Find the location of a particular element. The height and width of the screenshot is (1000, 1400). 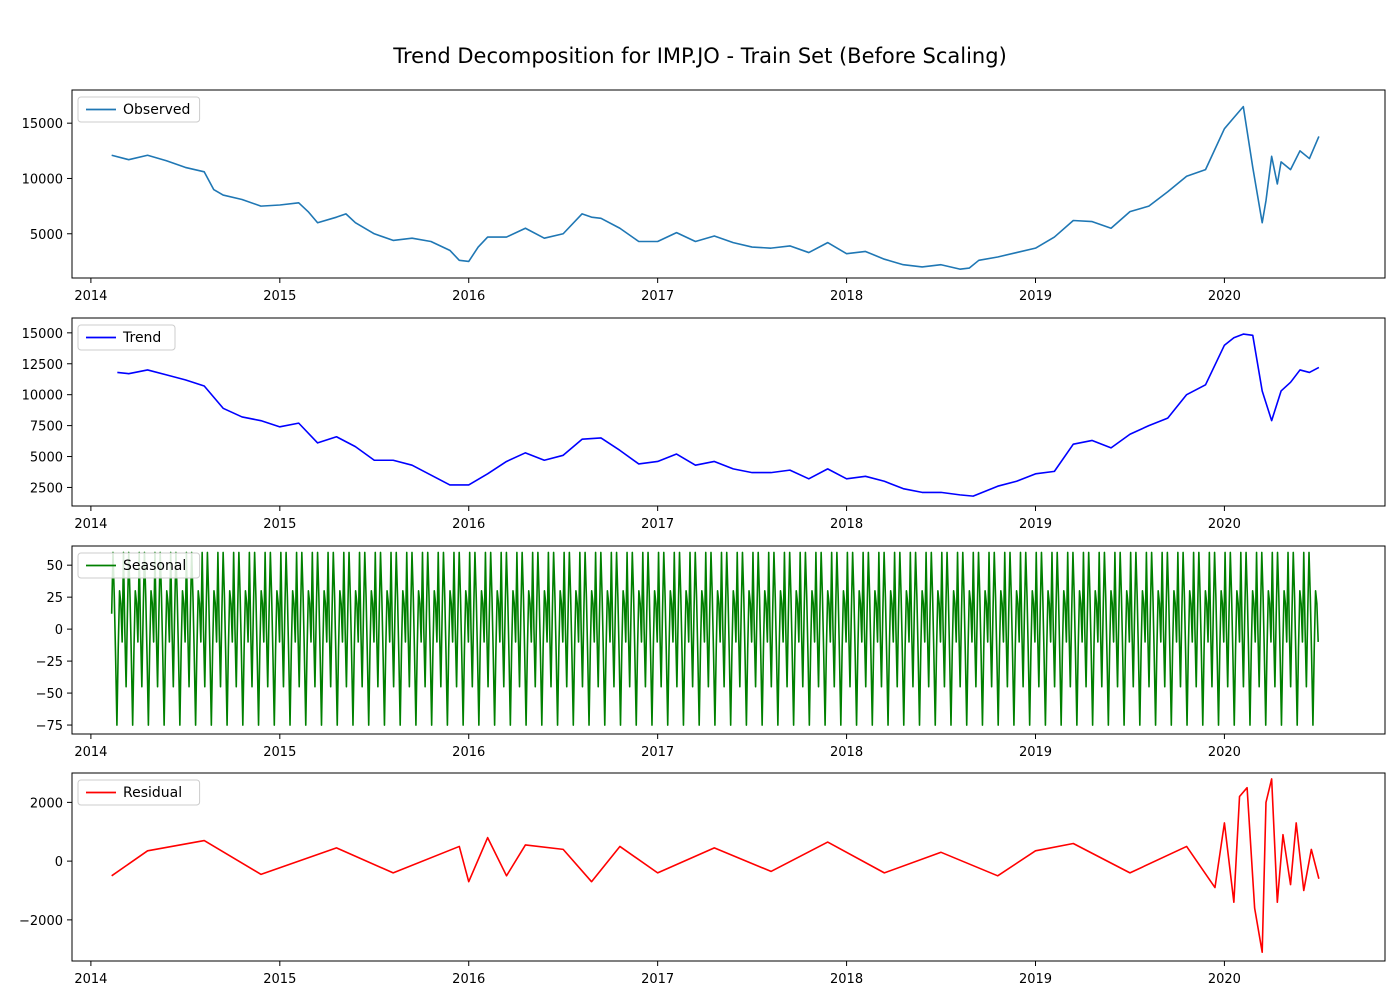

residual-x-tick-label: 2019 is located at coordinates (1035, 979).